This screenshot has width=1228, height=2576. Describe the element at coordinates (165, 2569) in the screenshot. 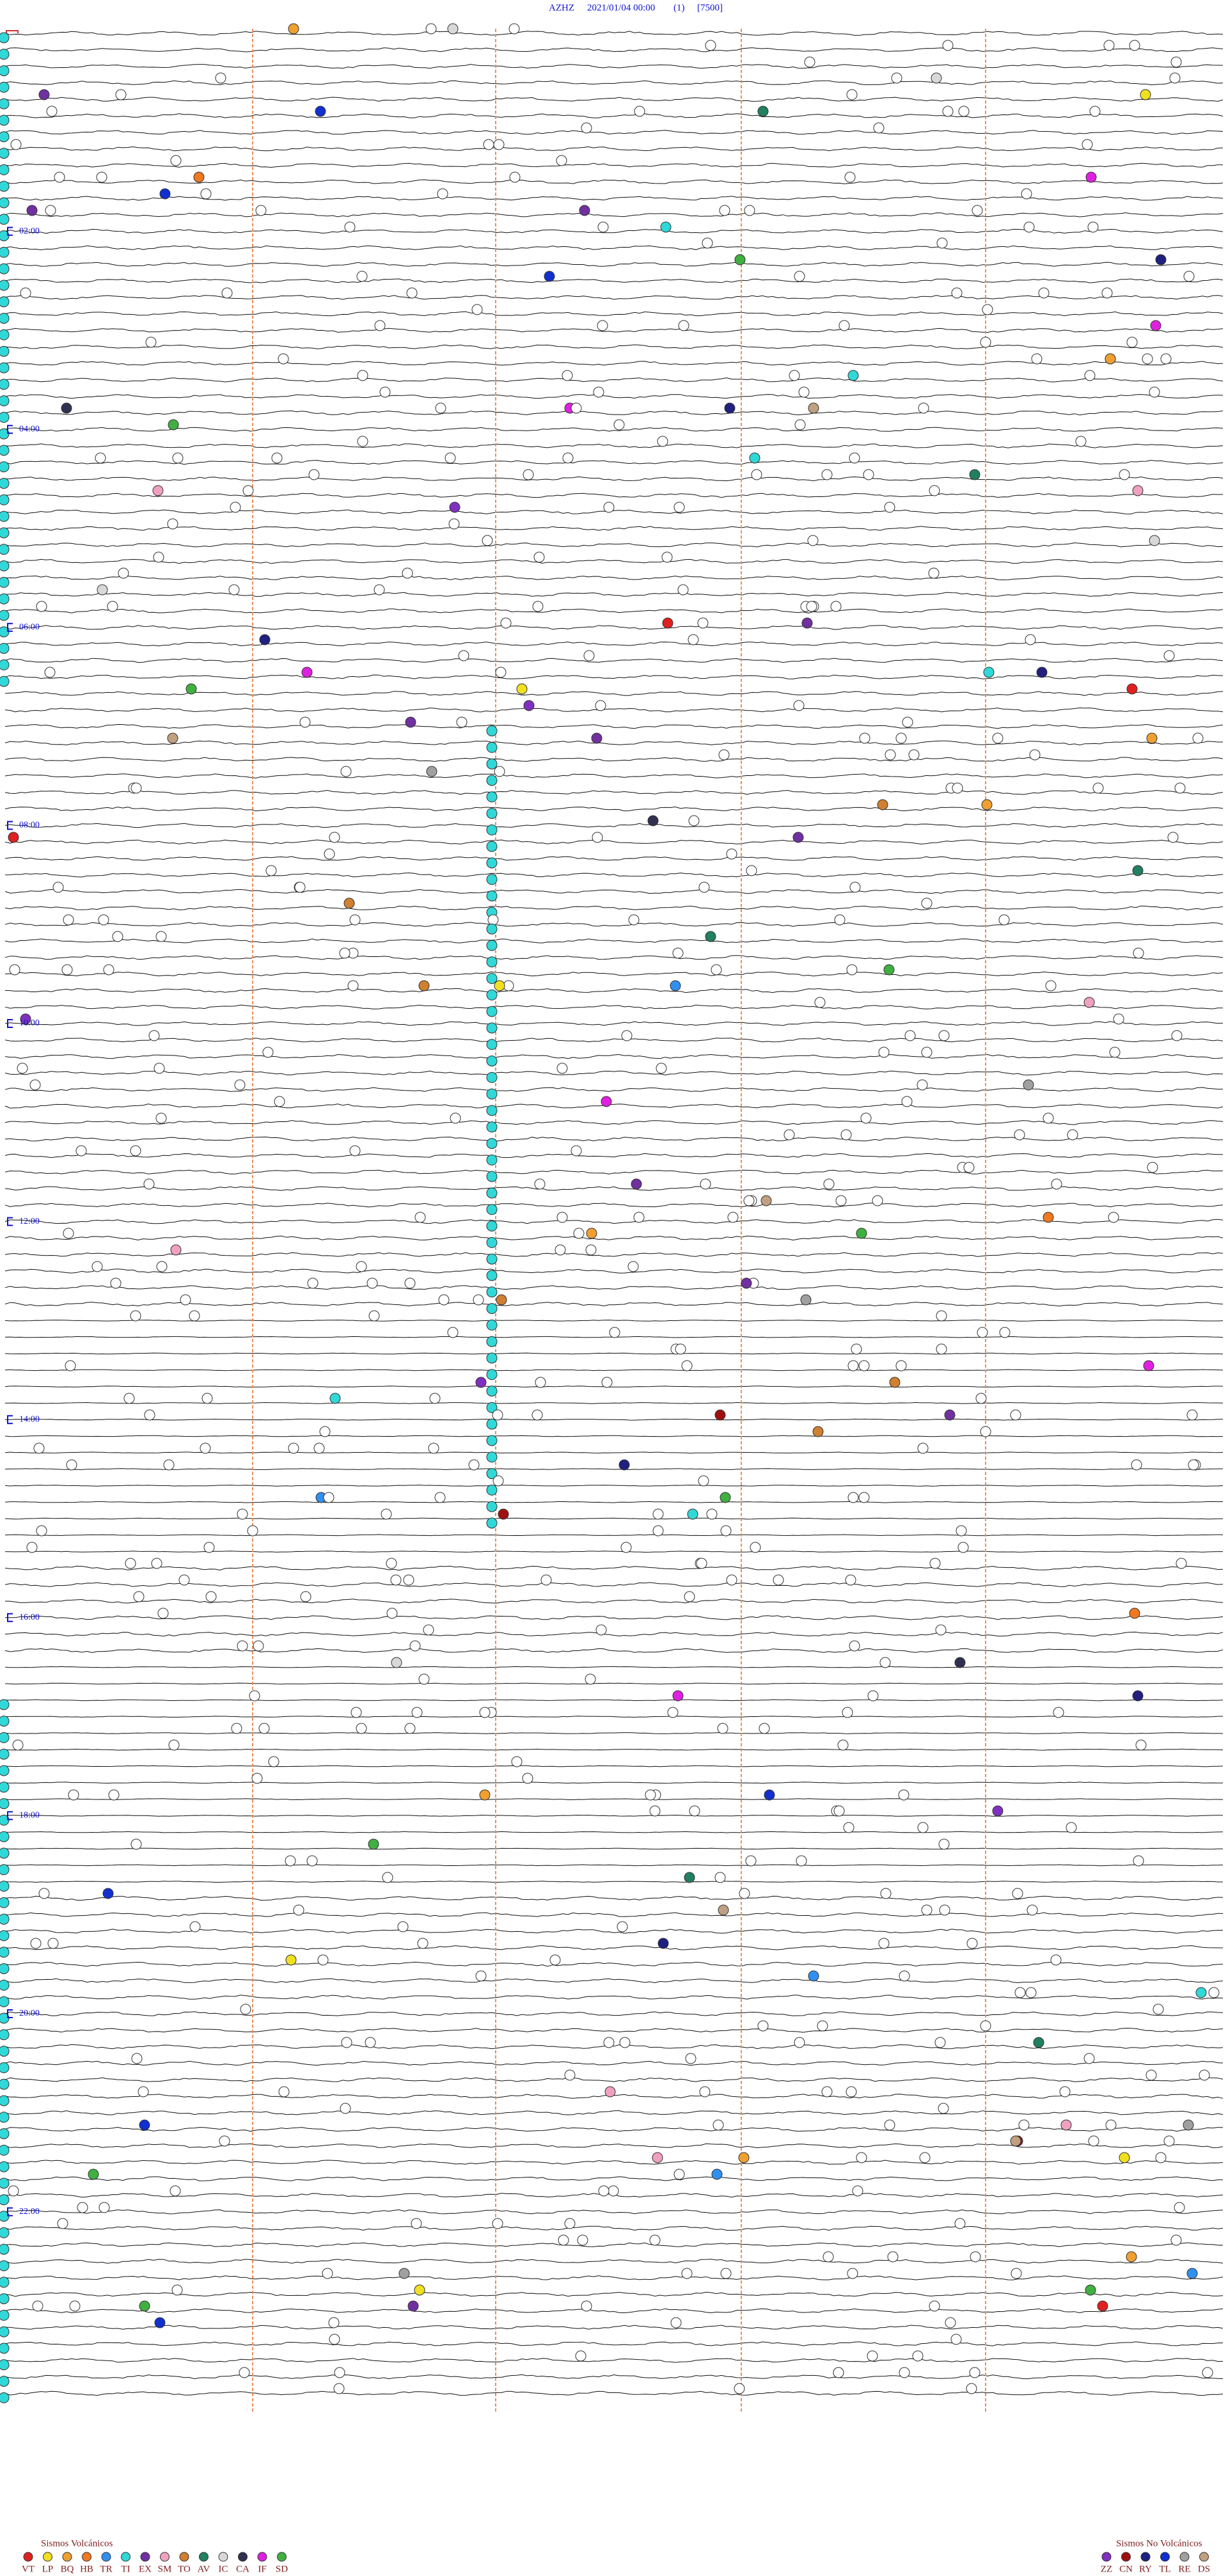

I see `legend-code: SM` at that location.